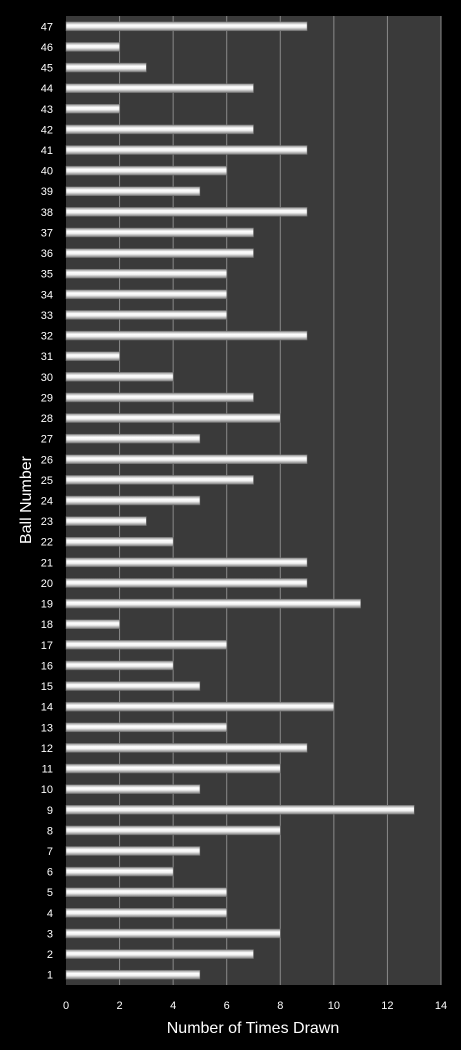  What do you see at coordinates (47, 151) in the screenshot?
I see `y-tick-label: 41` at bounding box center [47, 151].